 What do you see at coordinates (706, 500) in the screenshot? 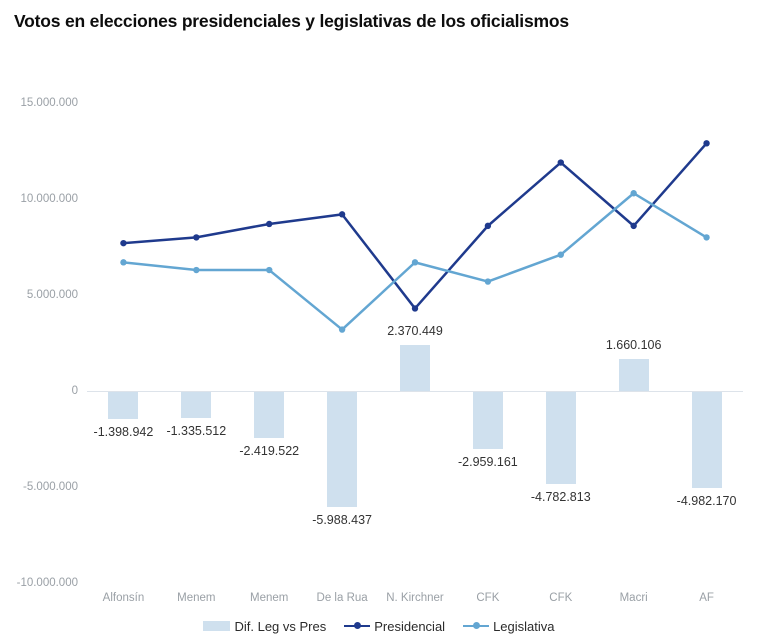
I see `bar-value-label: -4.982.170` at bounding box center [706, 500].